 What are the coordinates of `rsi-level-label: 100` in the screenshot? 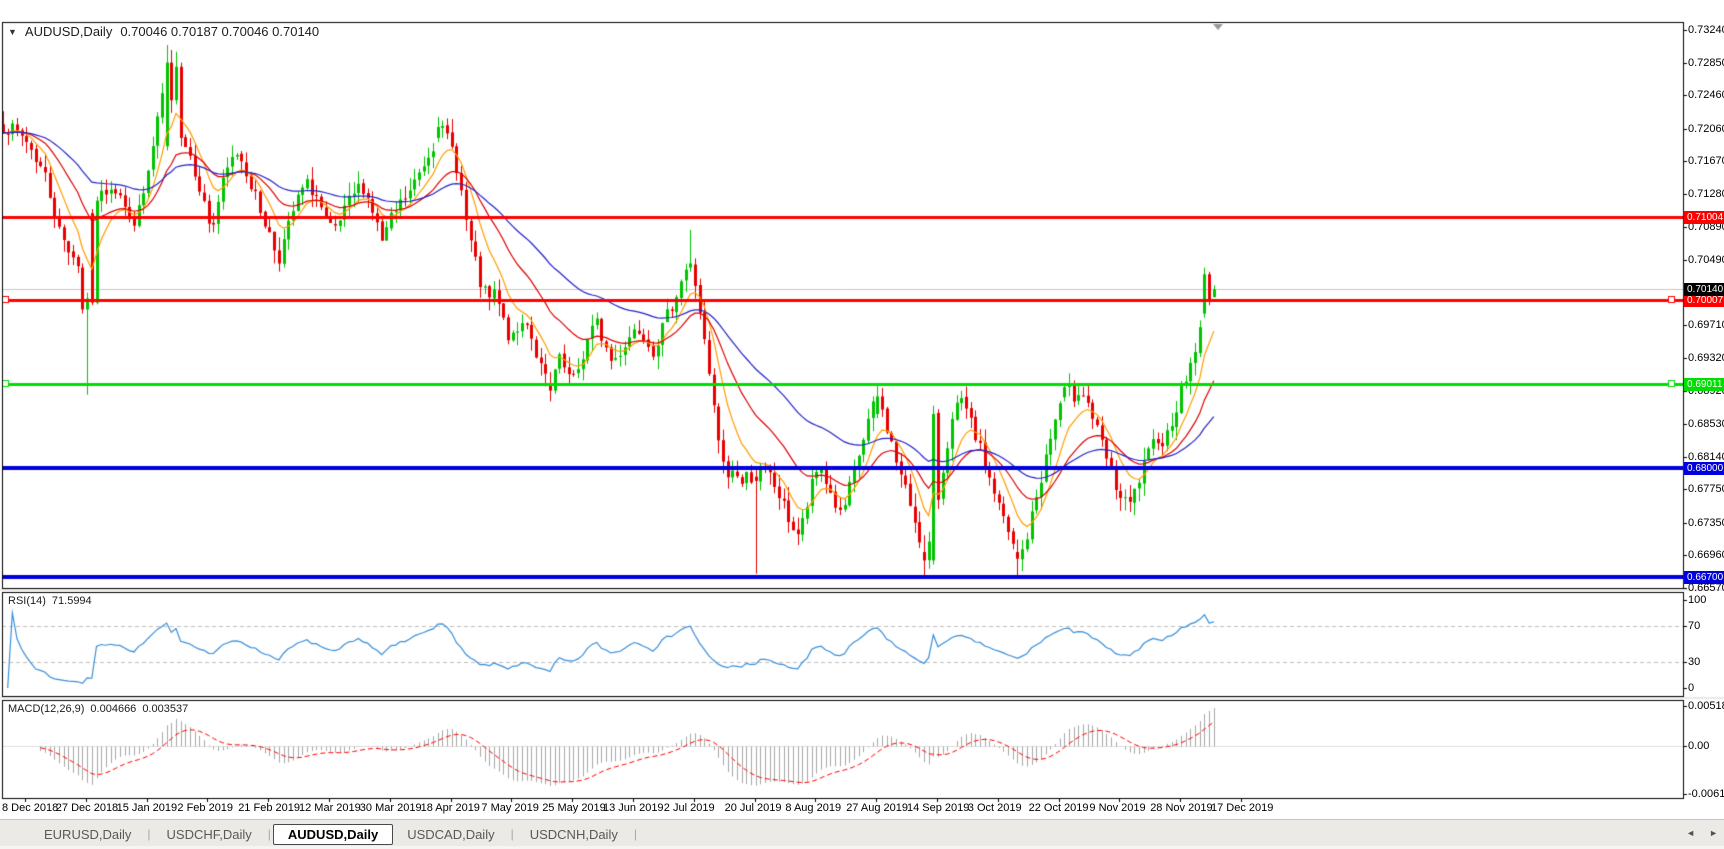 It's located at (1697, 600).